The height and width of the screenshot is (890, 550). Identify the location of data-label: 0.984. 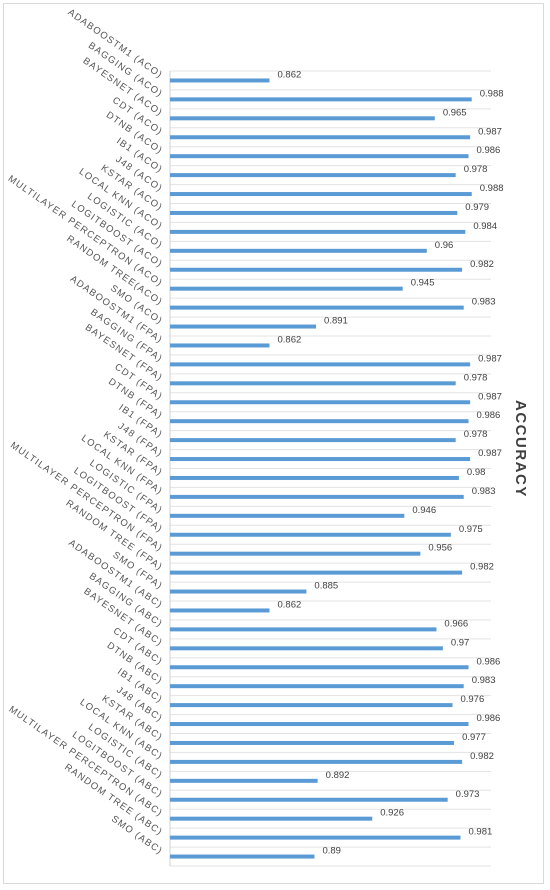
(485, 226).